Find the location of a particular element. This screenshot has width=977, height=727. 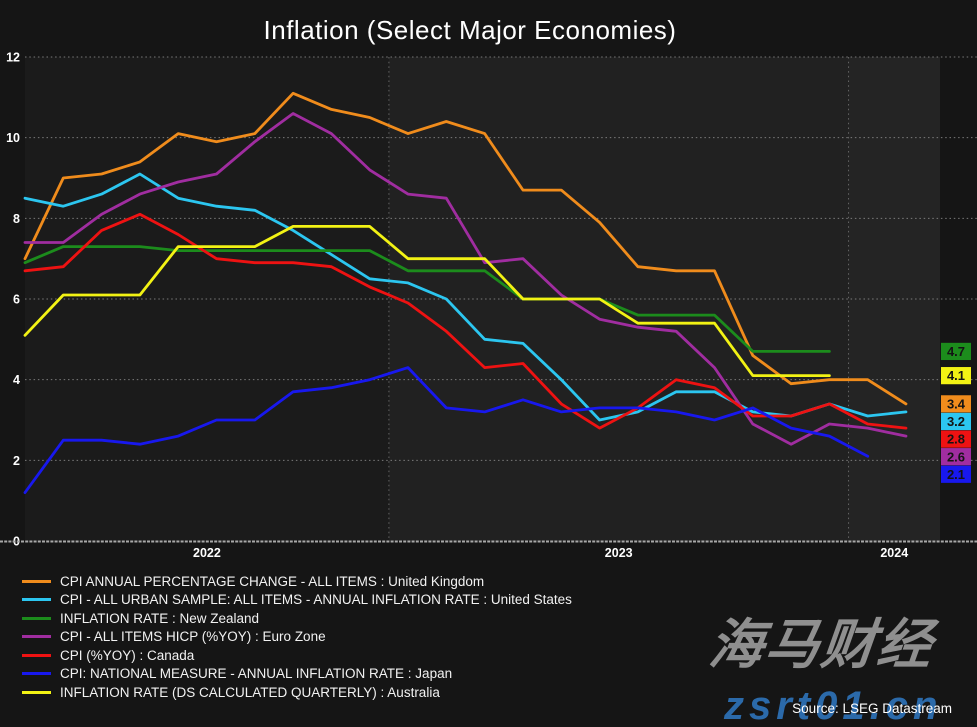

legend-label: CPI - ALL ITEMS HICP (%YOY) : Euro Zone is located at coordinates (193, 637).